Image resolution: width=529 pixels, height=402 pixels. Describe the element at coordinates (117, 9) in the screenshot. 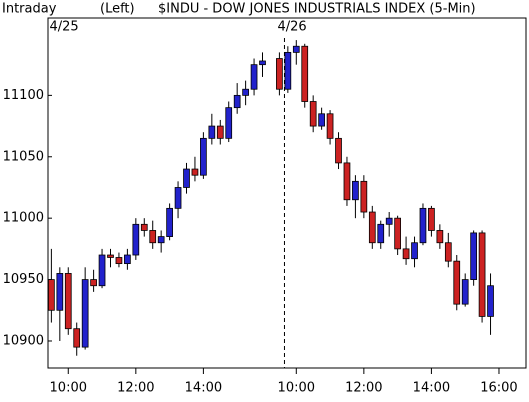

I see `axis-side-label: (Left)` at that location.